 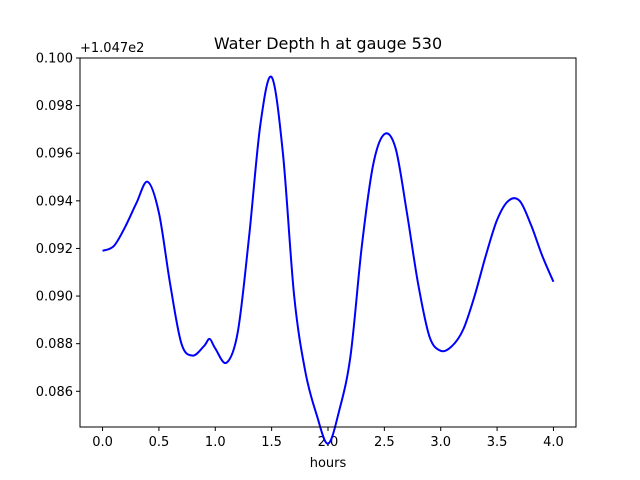 What do you see at coordinates (54, 297) in the screenshot?
I see `y-tick-label: 0.090` at bounding box center [54, 297].